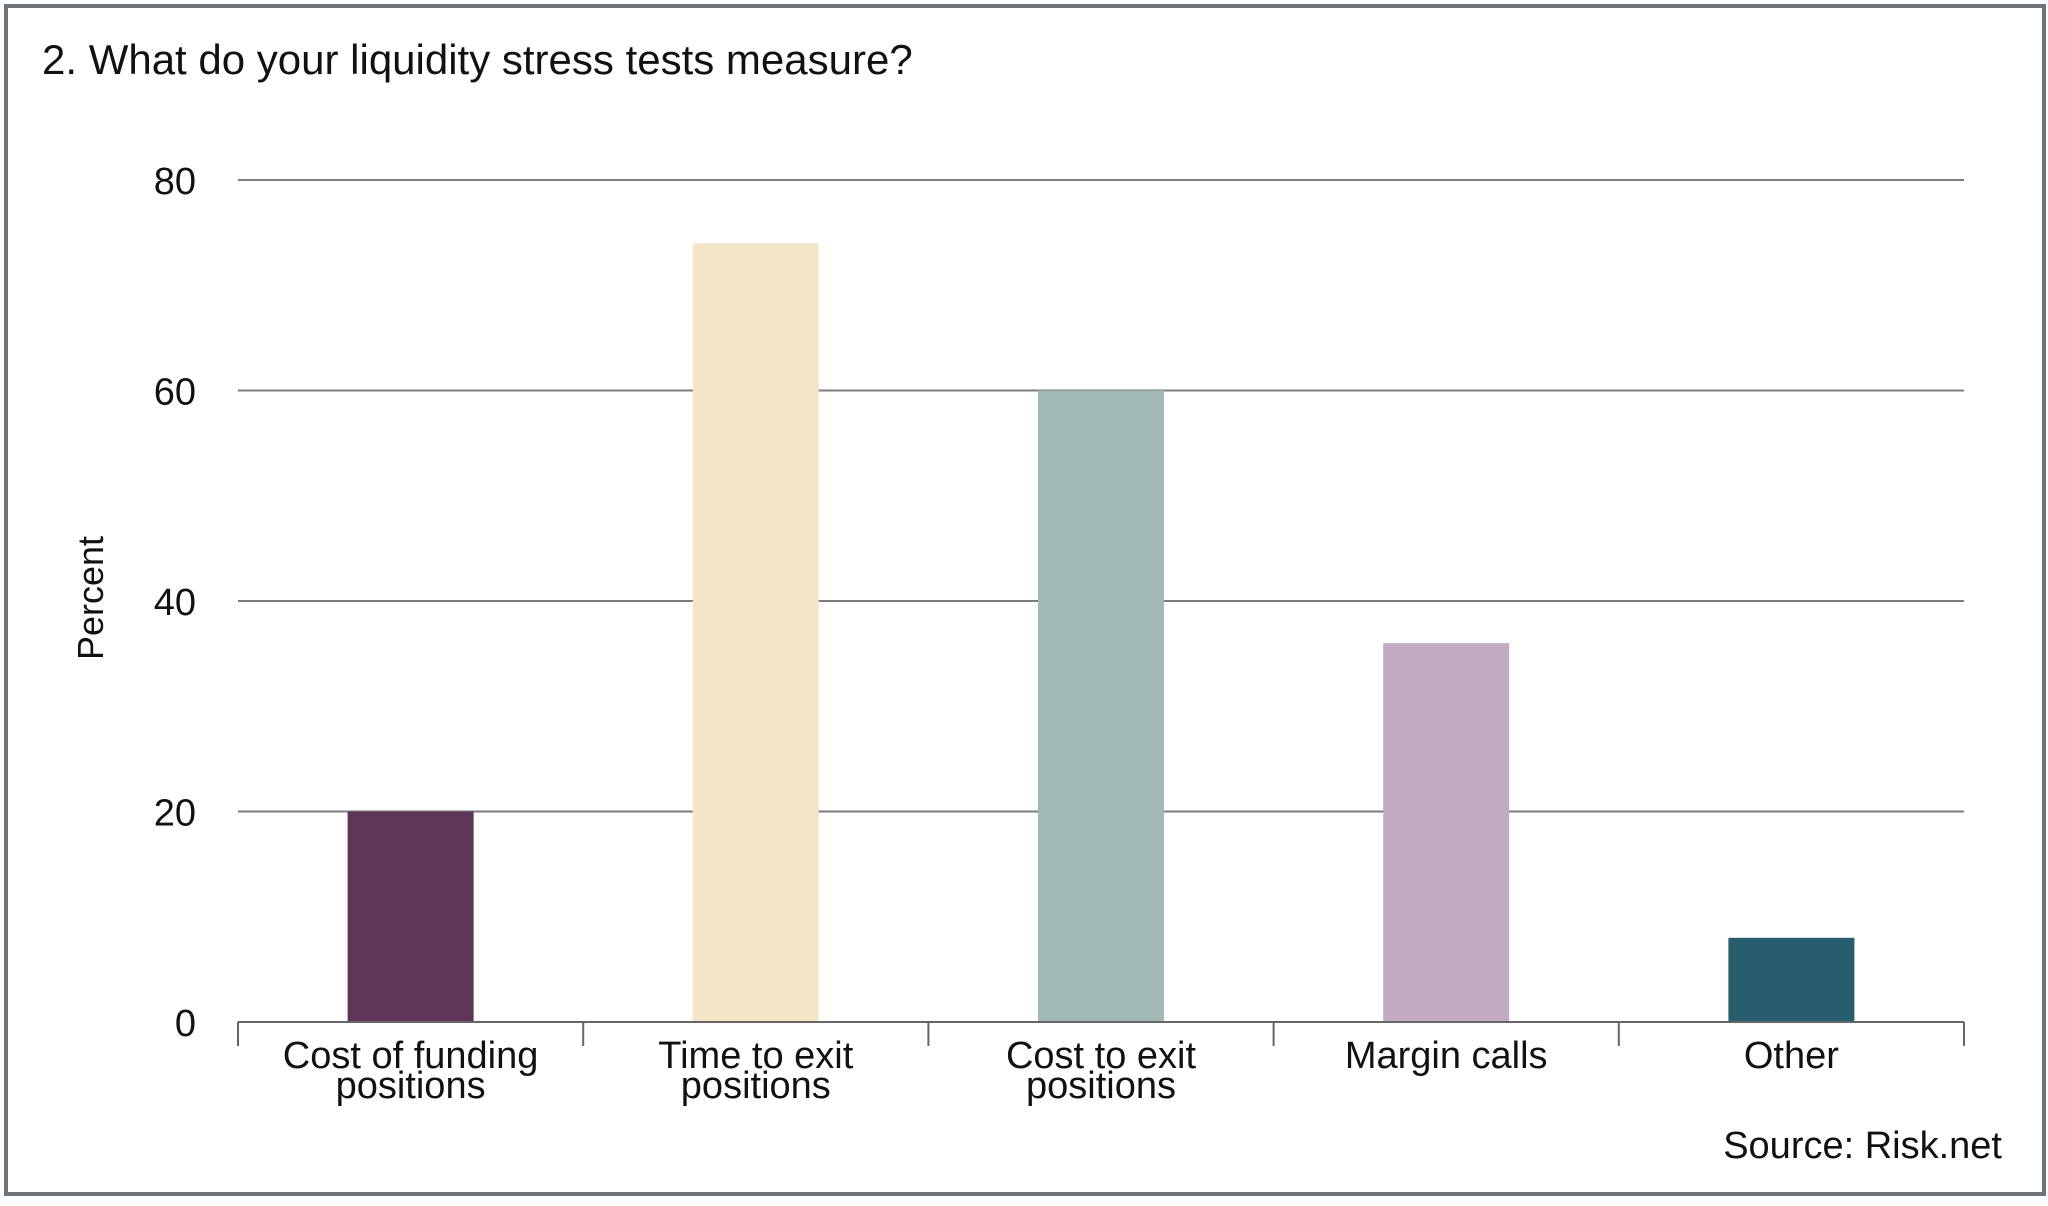 Image resolution: width=2048 pixels, height=1206 pixels. Describe the element at coordinates (411, 1056) in the screenshot. I see `x-tick-label-1-line-1: Cost of funding` at that location.